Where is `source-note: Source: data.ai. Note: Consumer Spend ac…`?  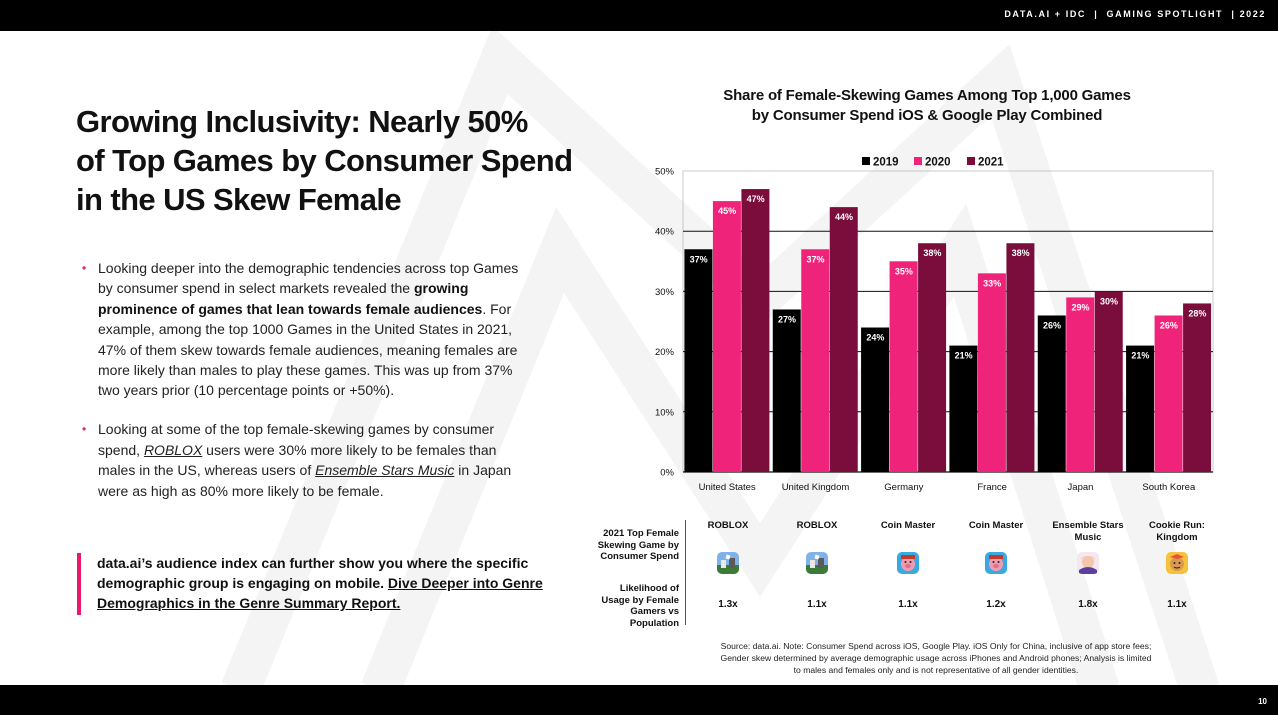
source-note: Source: data.ai. Note: Consumer Spend ac… is located at coordinates (936, 658).